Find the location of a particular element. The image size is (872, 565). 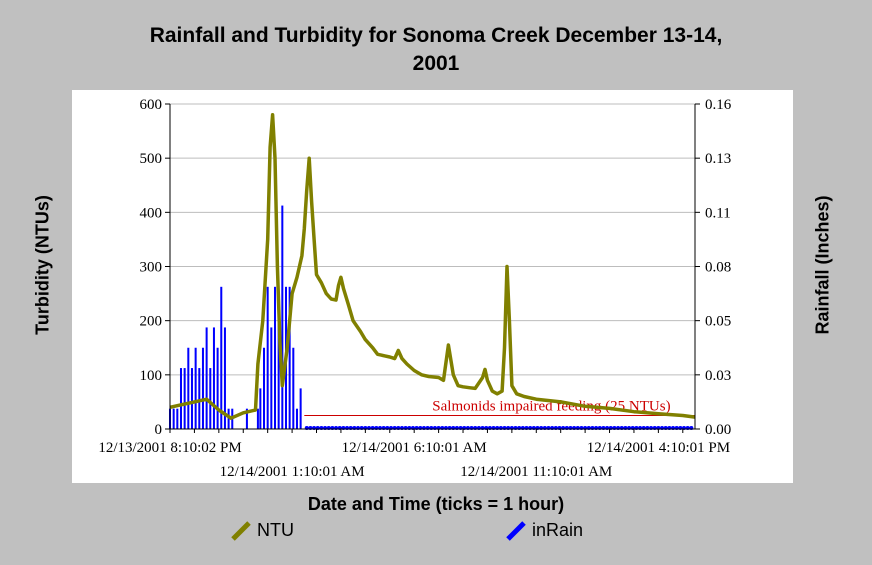

legend-item-ntu: NTU is located at coordinates (262, 531).